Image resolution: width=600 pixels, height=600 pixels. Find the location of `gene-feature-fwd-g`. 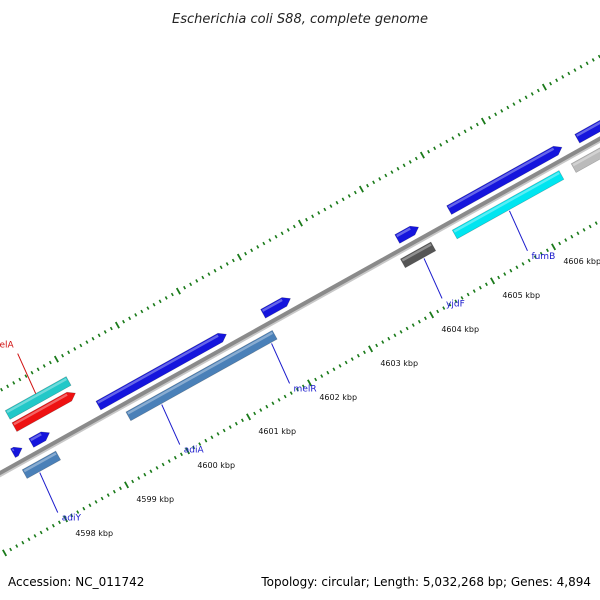

gene-feature-fwd-g is located at coordinates (587, 121).